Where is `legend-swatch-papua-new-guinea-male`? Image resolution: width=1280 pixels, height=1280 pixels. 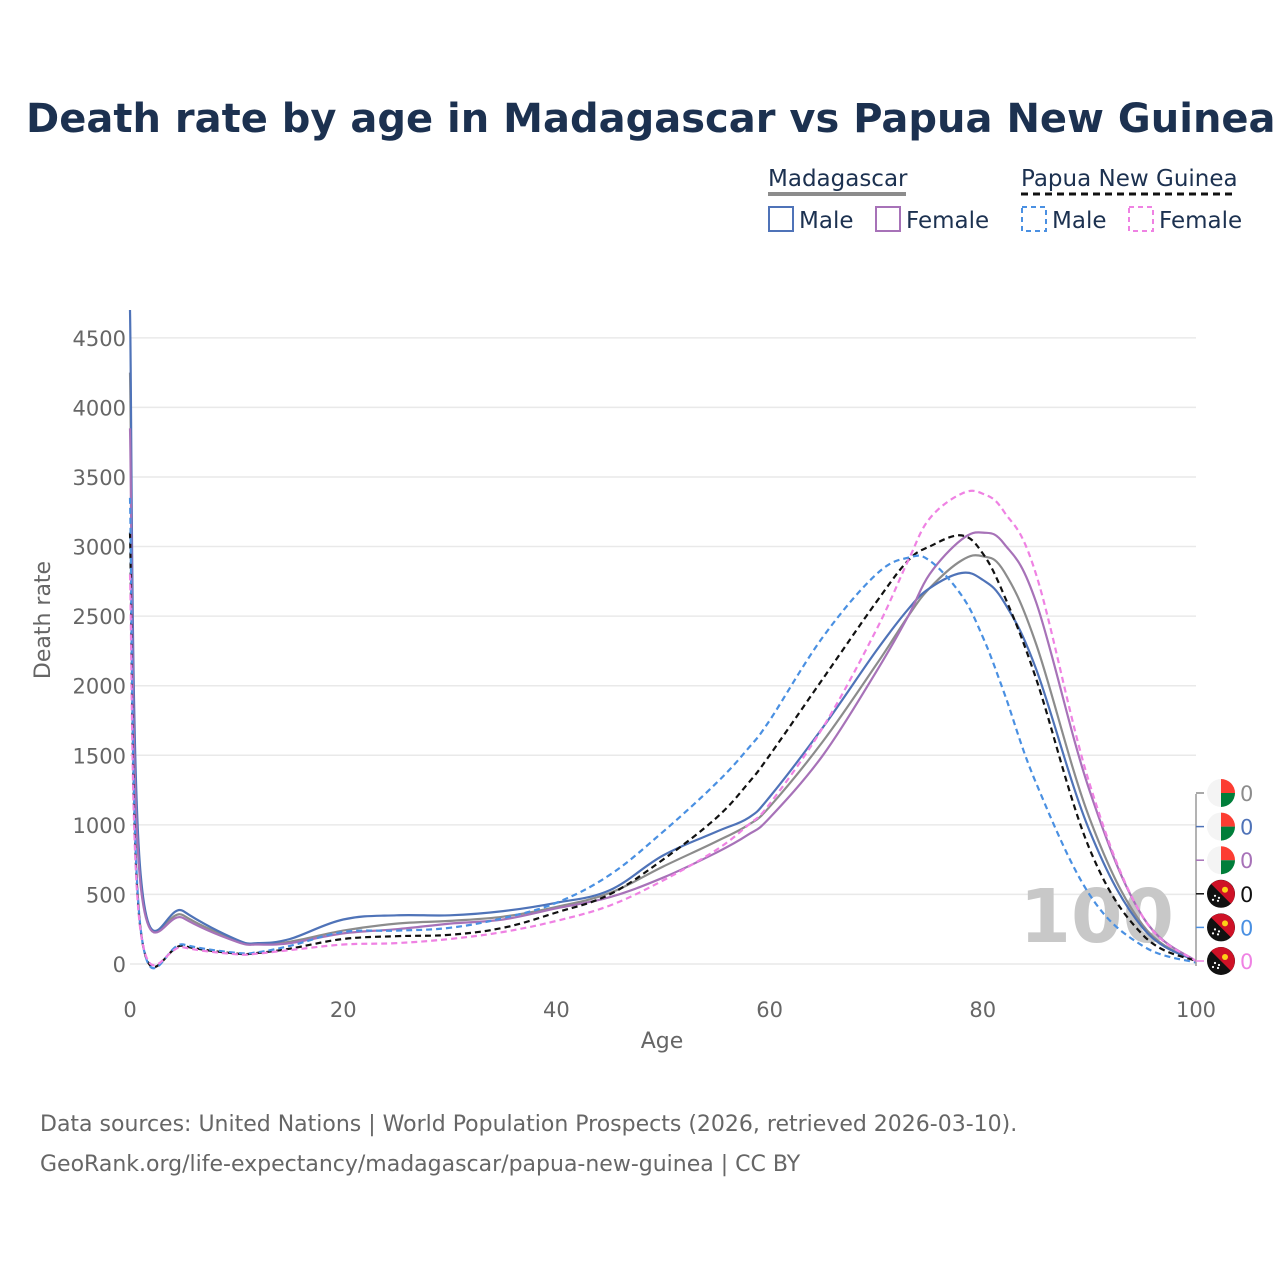
legend-swatch-papua-new-guinea-male is located at coordinates (1034, 219).